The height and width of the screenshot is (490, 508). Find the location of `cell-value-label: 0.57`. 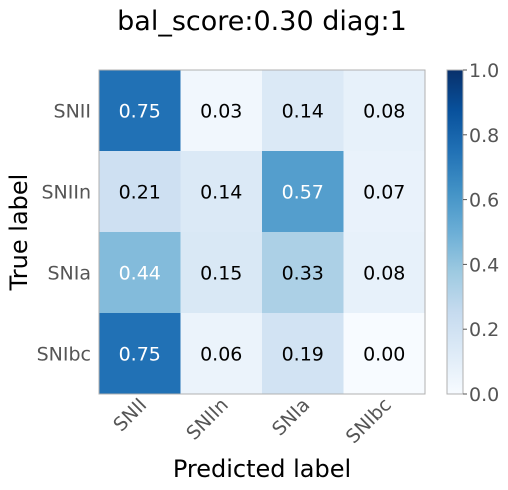

cell-value-label: 0.57 is located at coordinates (303, 193).